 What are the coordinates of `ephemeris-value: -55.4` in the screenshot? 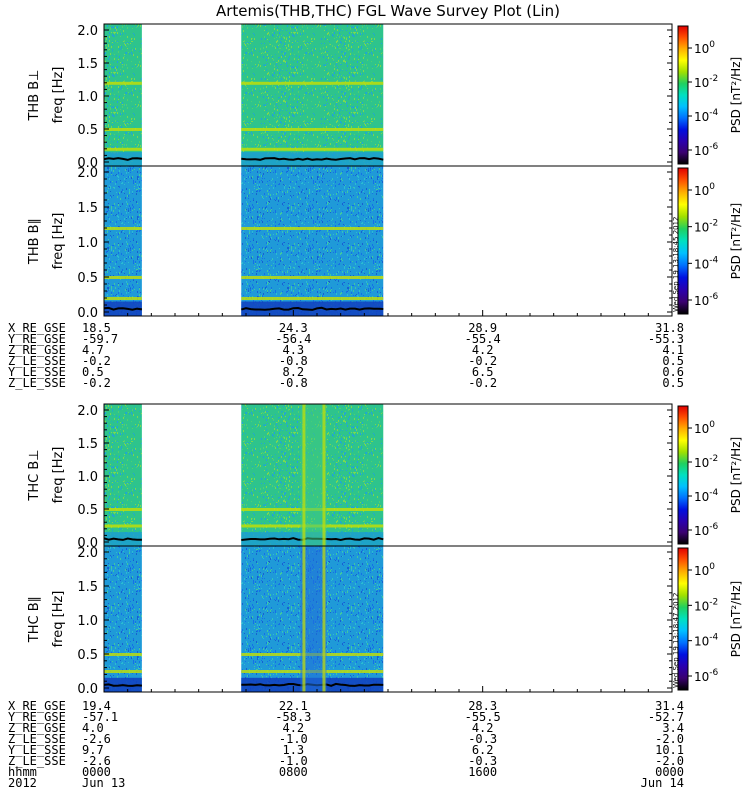 It's located at (483, 339).